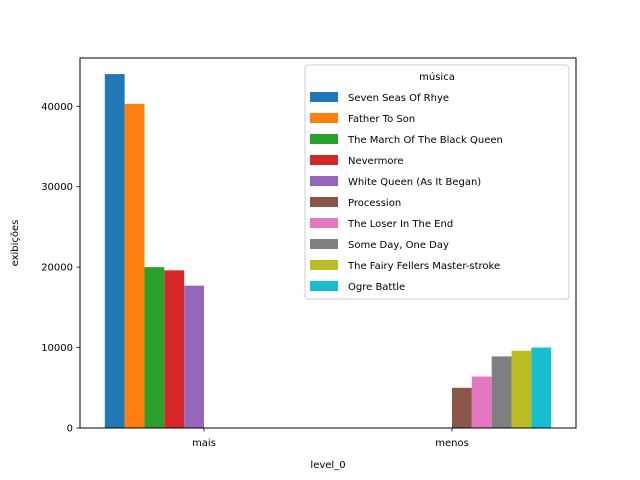 The width and height of the screenshot is (640, 480). I want to click on legend-entry: Seven Seas Of Rhye, so click(398, 98).